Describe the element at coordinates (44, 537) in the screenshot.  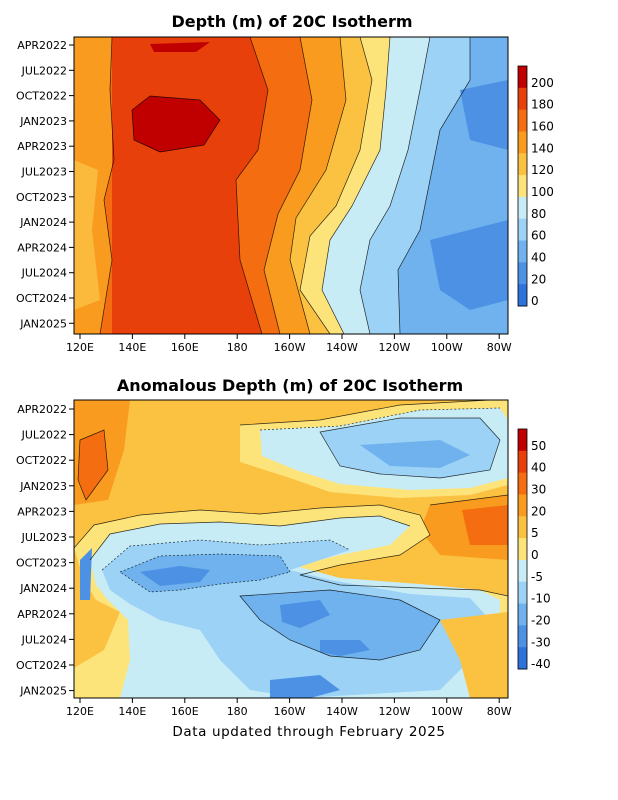
I see `bottom-y-tick-label: JUL2023` at that location.